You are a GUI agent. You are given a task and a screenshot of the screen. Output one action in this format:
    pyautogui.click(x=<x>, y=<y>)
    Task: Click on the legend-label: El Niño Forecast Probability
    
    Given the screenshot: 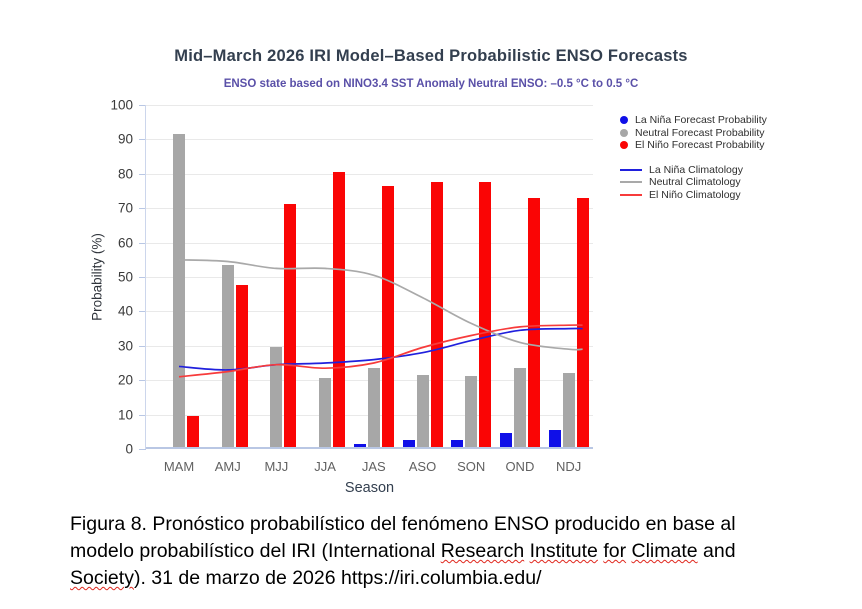 What is the action you would take?
    pyautogui.click(x=700, y=145)
    